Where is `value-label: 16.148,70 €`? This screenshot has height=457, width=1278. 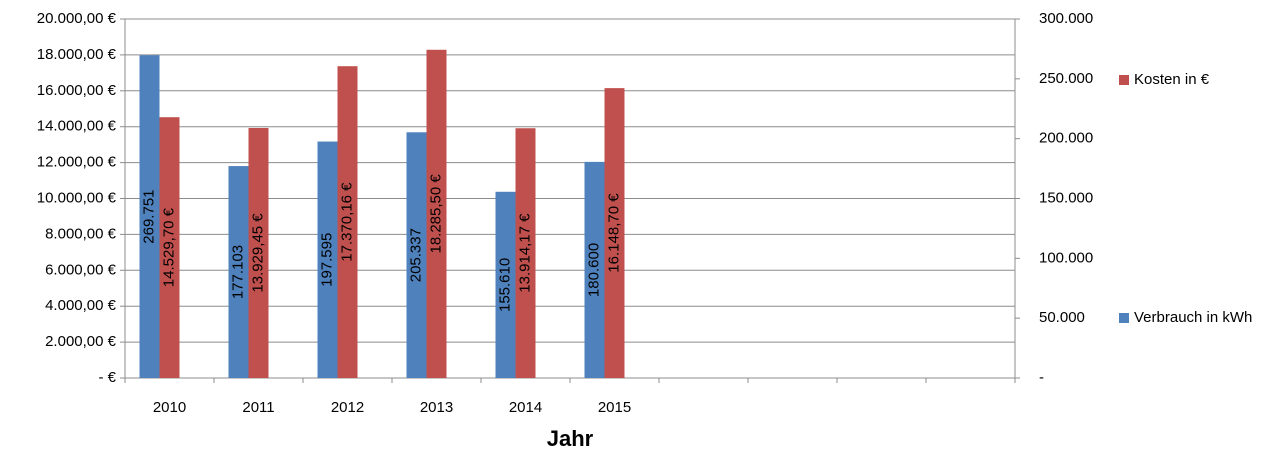
value-label: 16.148,70 € is located at coordinates (613, 233).